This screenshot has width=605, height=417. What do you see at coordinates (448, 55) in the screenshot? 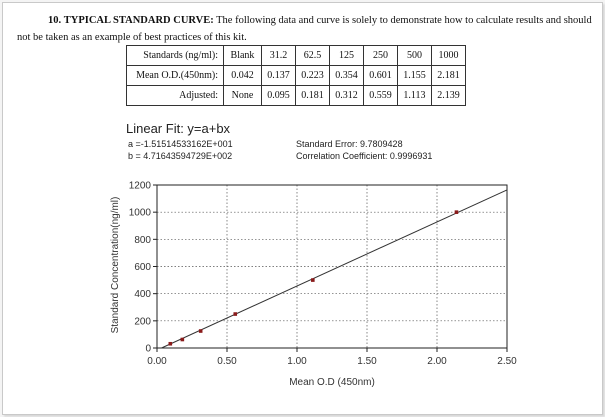
I see `table-cell: 1000` at bounding box center [448, 55].